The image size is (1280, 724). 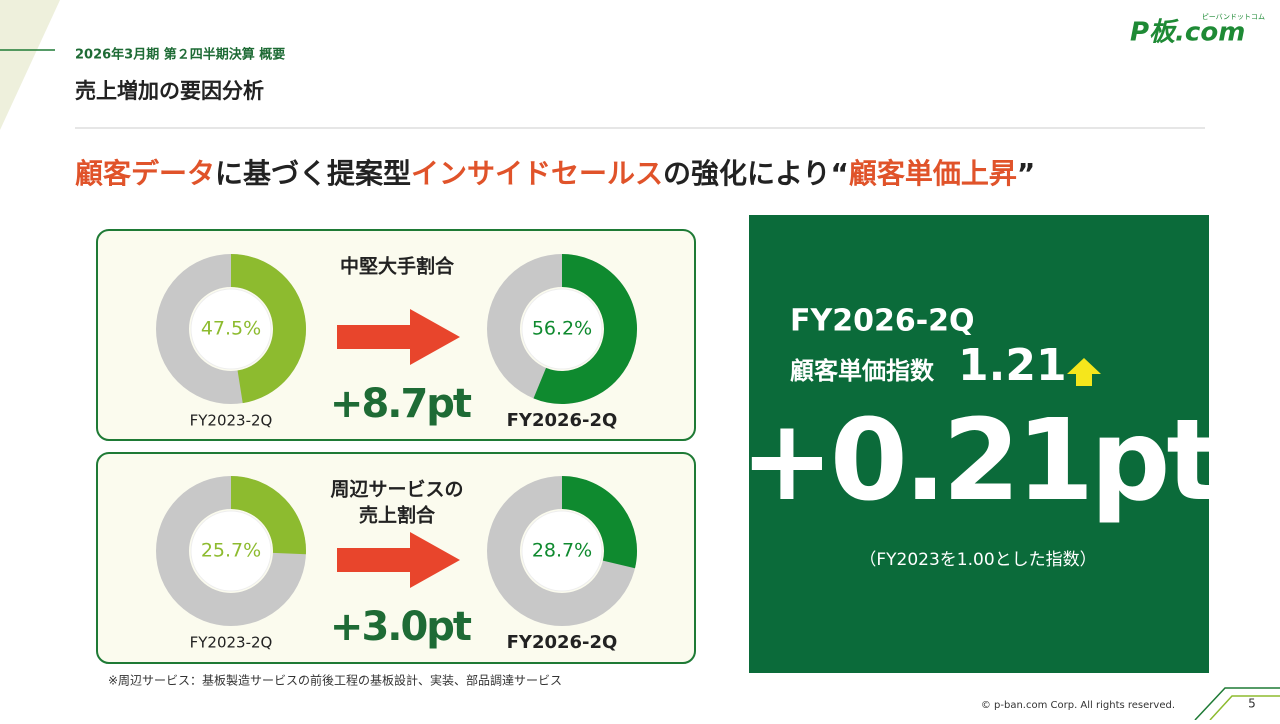 I want to click on headline-text: ”, so click(x=1026, y=173).